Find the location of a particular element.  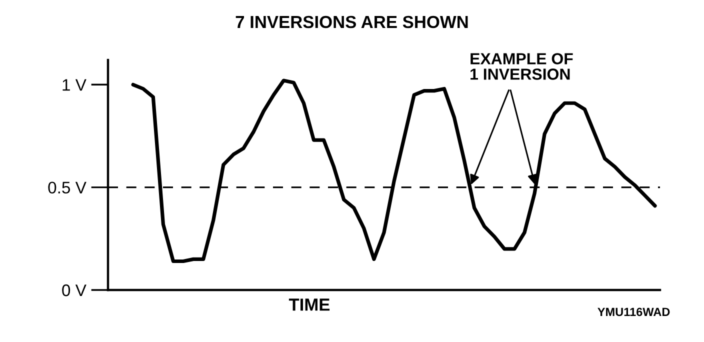

chart-title: 7 INVERSIONS ARE SHOWN is located at coordinates (352, 22).